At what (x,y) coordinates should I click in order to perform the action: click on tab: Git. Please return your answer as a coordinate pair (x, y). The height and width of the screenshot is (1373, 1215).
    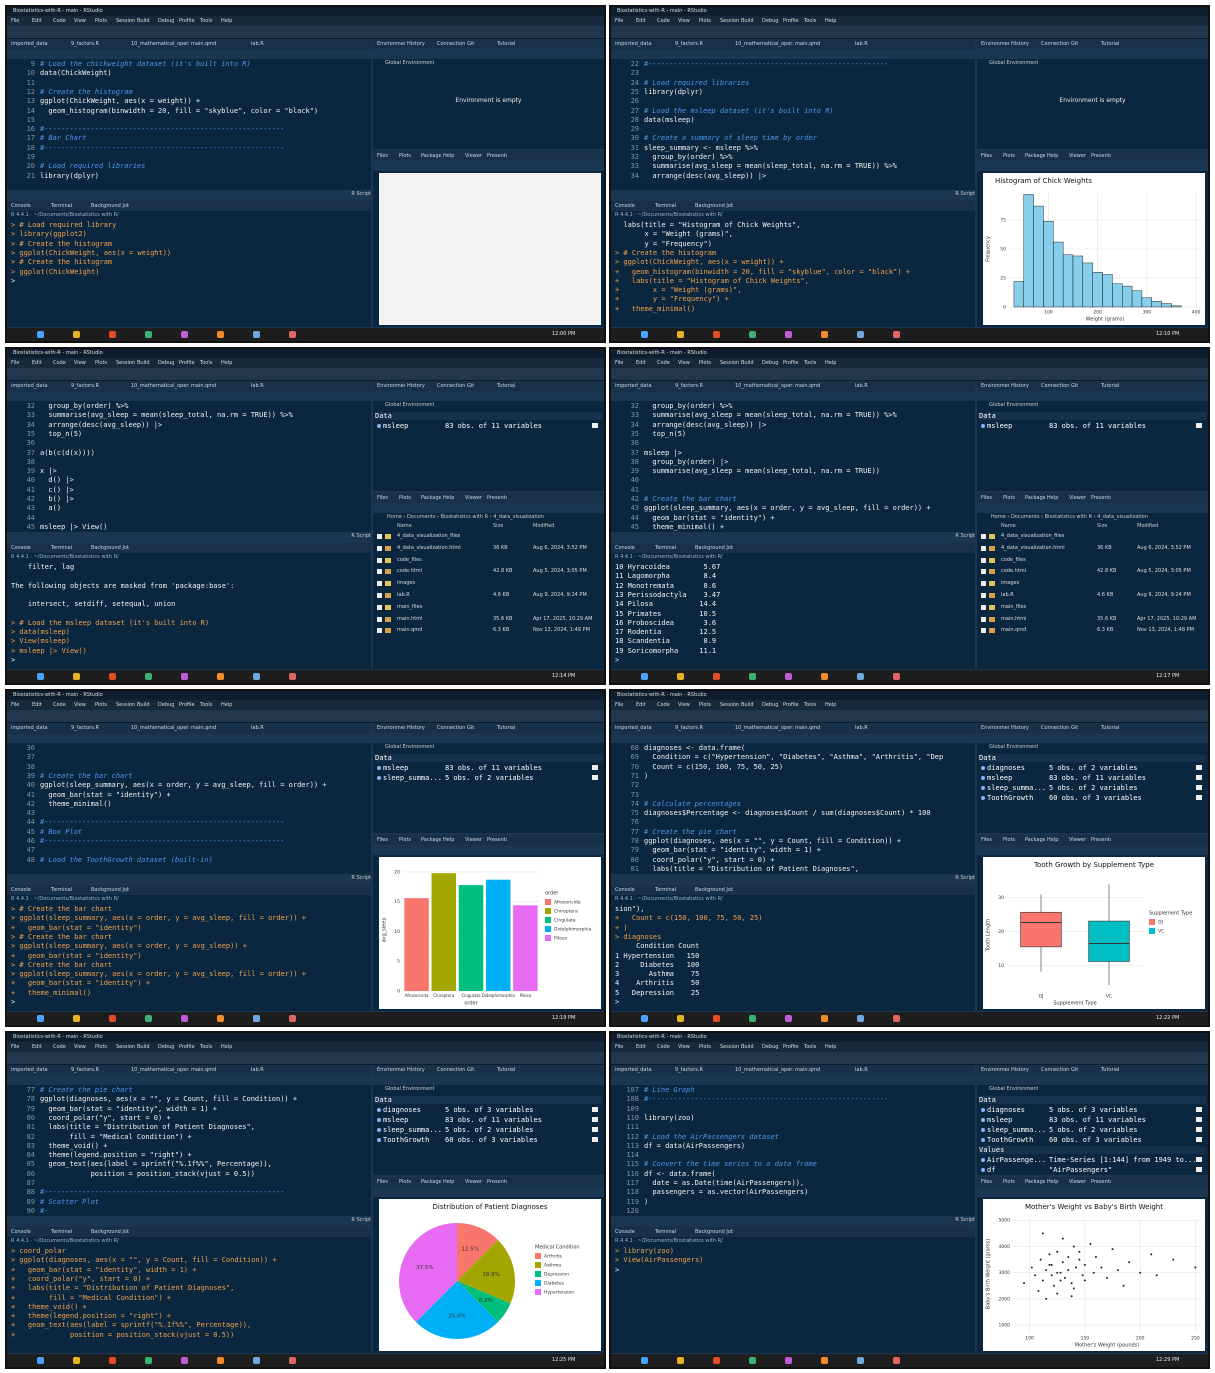
    Looking at the image, I should click on (1075, 386).